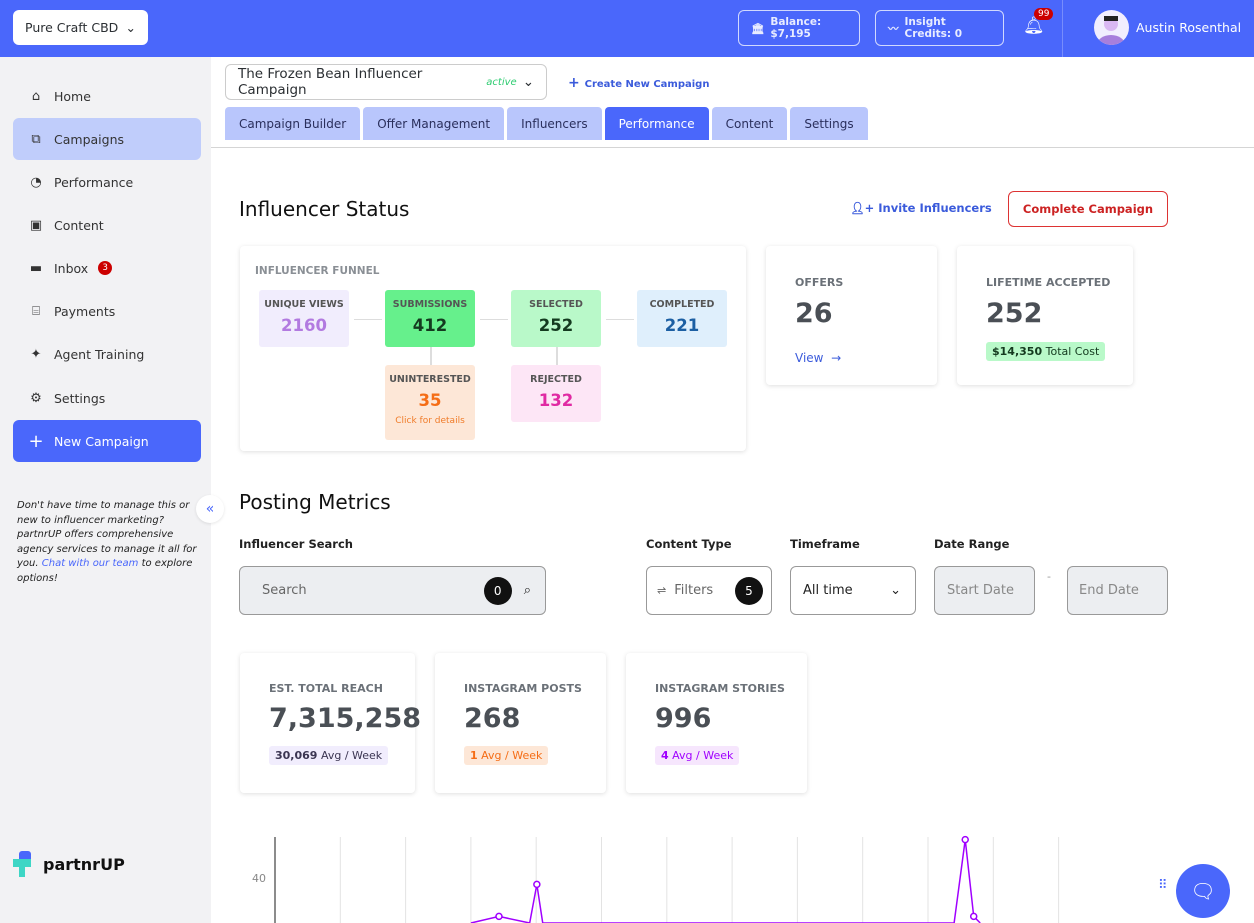 The width and height of the screenshot is (1254, 923). Describe the element at coordinates (556, 318) in the screenshot. I see `funnel-selected: SELECTED 252` at that location.